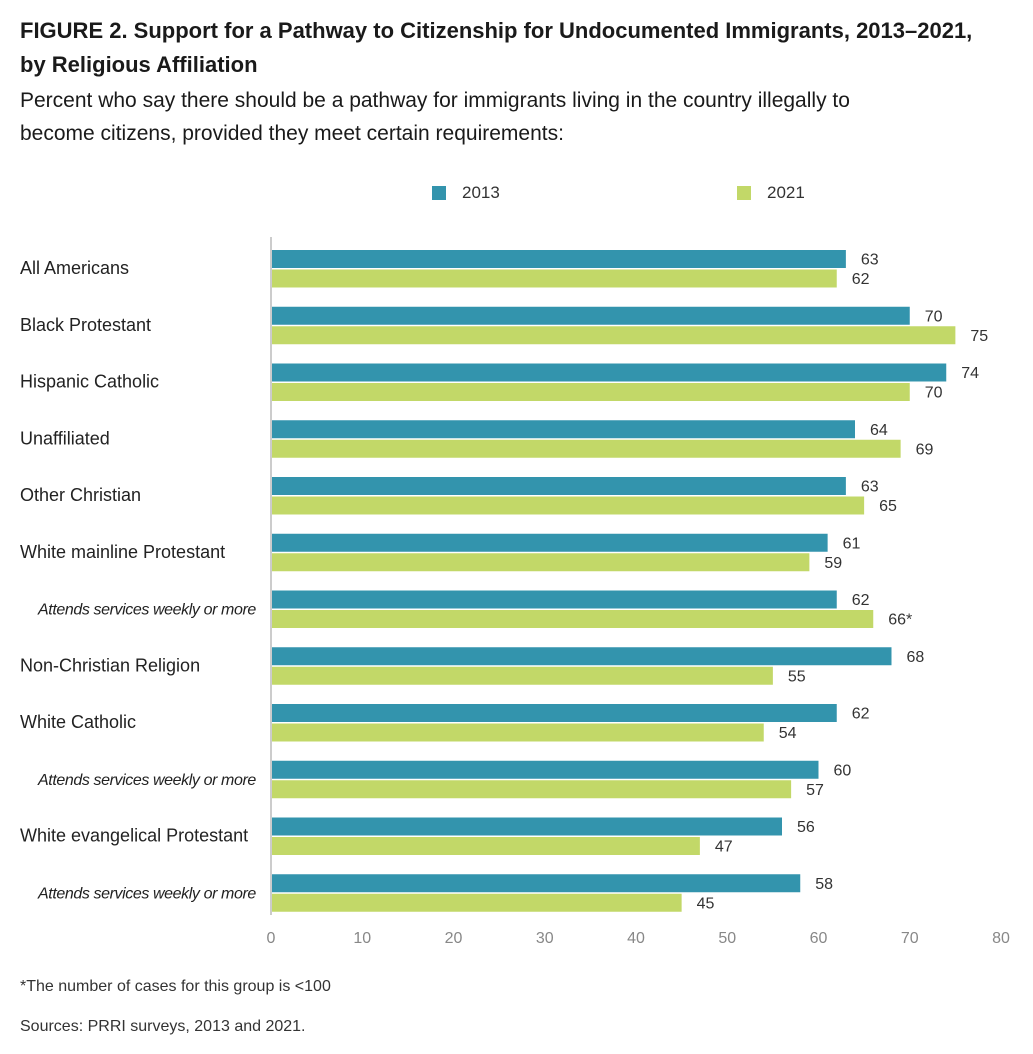  I want to click on data-label-2021: 62, so click(861, 279).